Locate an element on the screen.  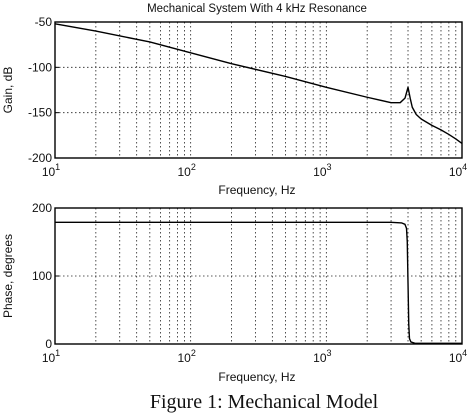
gain-y-tick-label: -200 is located at coordinates (40, 158).